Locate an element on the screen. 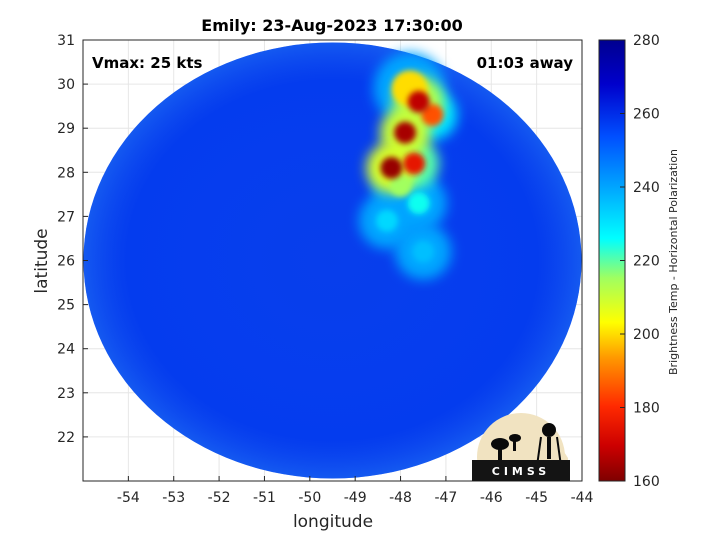 The width and height of the screenshot is (720, 540). colorbar-tick-label: 160 is located at coordinates (646, 482).